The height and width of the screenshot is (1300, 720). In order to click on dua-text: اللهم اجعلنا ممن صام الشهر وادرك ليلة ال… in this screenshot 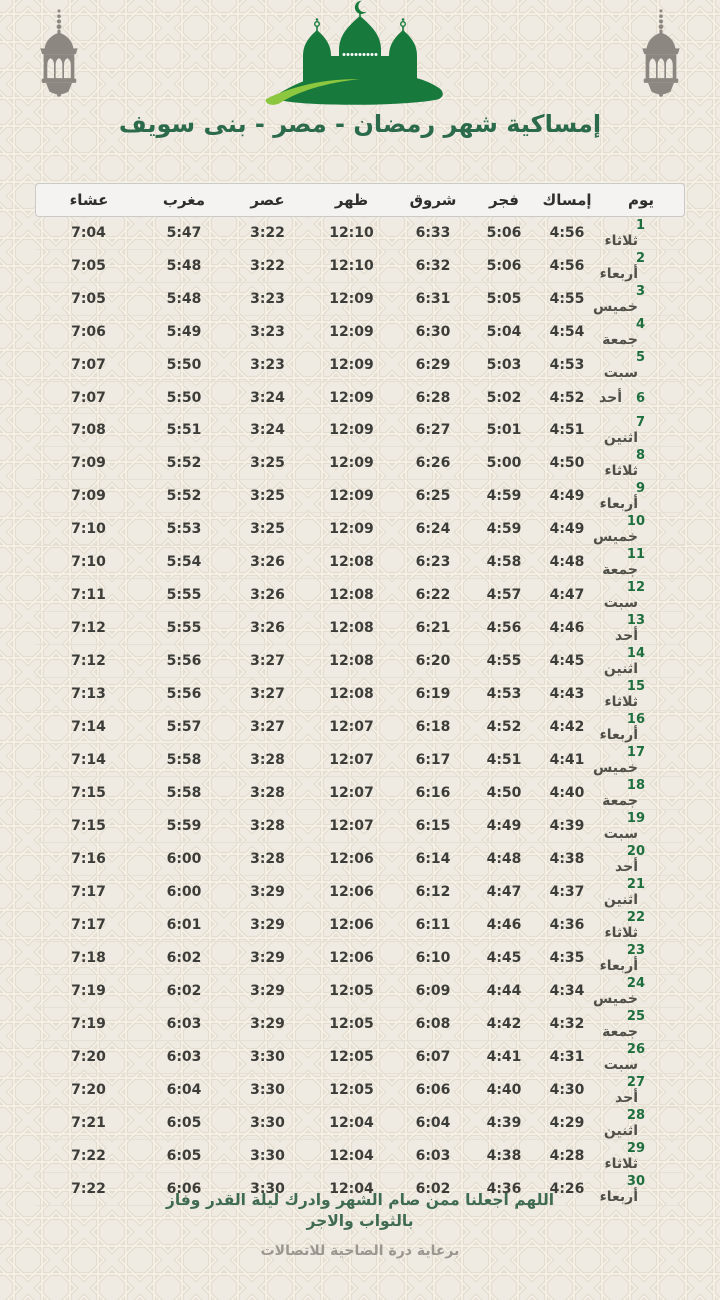, I will do `click(360, 1211)`.